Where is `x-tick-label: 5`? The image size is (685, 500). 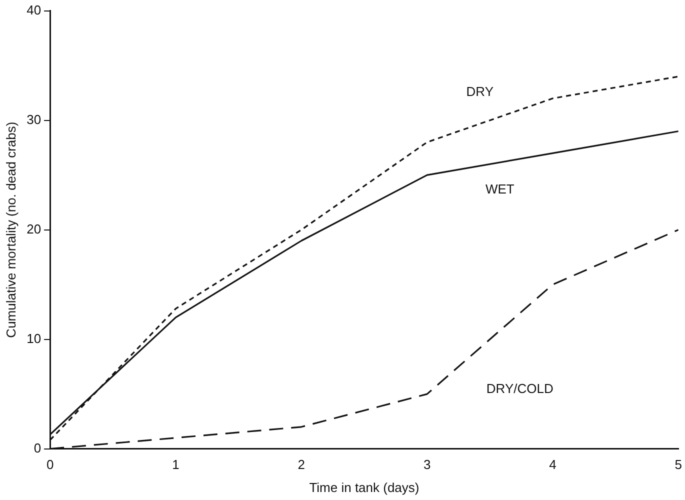
x-tick-label: 5 is located at coordinates (678, 464).